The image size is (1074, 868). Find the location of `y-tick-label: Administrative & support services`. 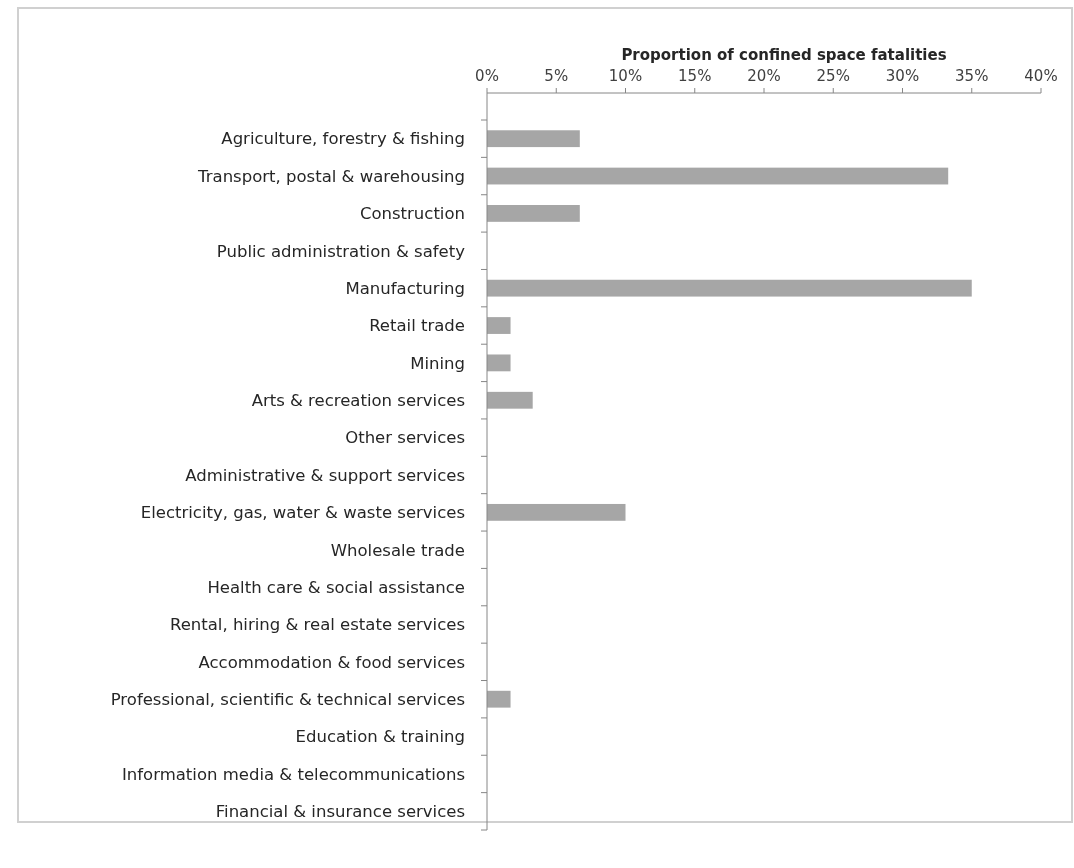

y-tick-label: Administrative & support services is located at coordinates (325, 475).